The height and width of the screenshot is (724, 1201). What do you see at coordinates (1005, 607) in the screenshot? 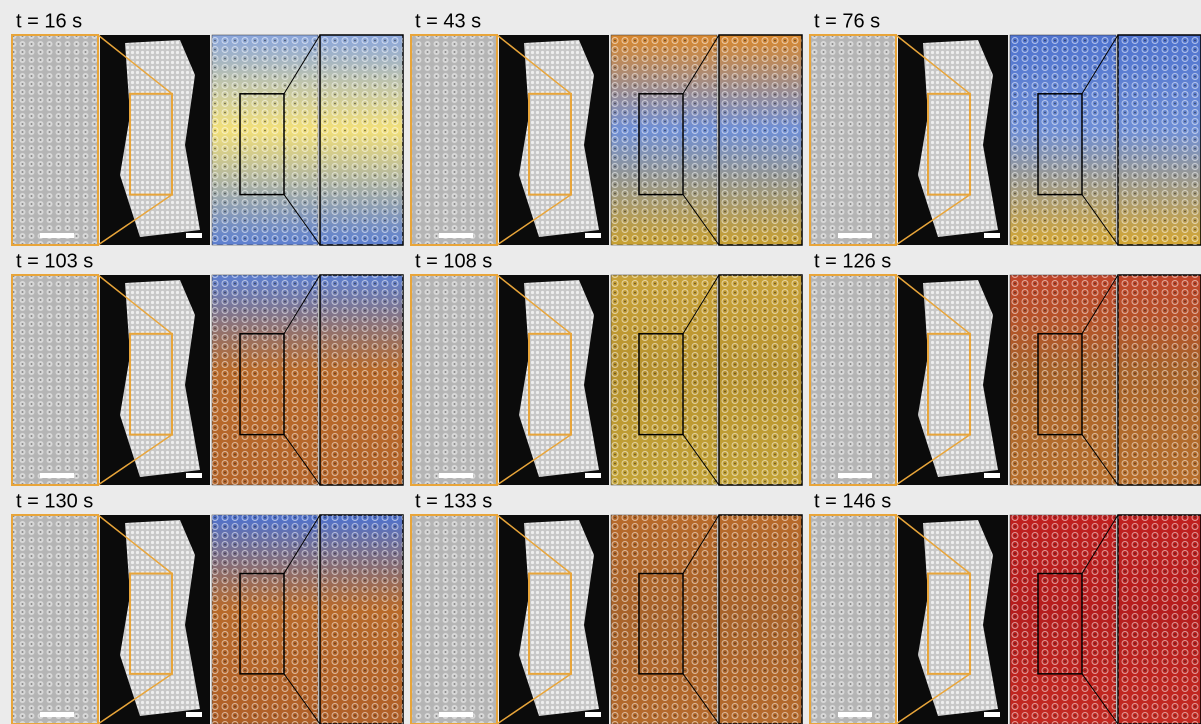
I see `panel: t = 146 s` at bounding box center [1005, 607].